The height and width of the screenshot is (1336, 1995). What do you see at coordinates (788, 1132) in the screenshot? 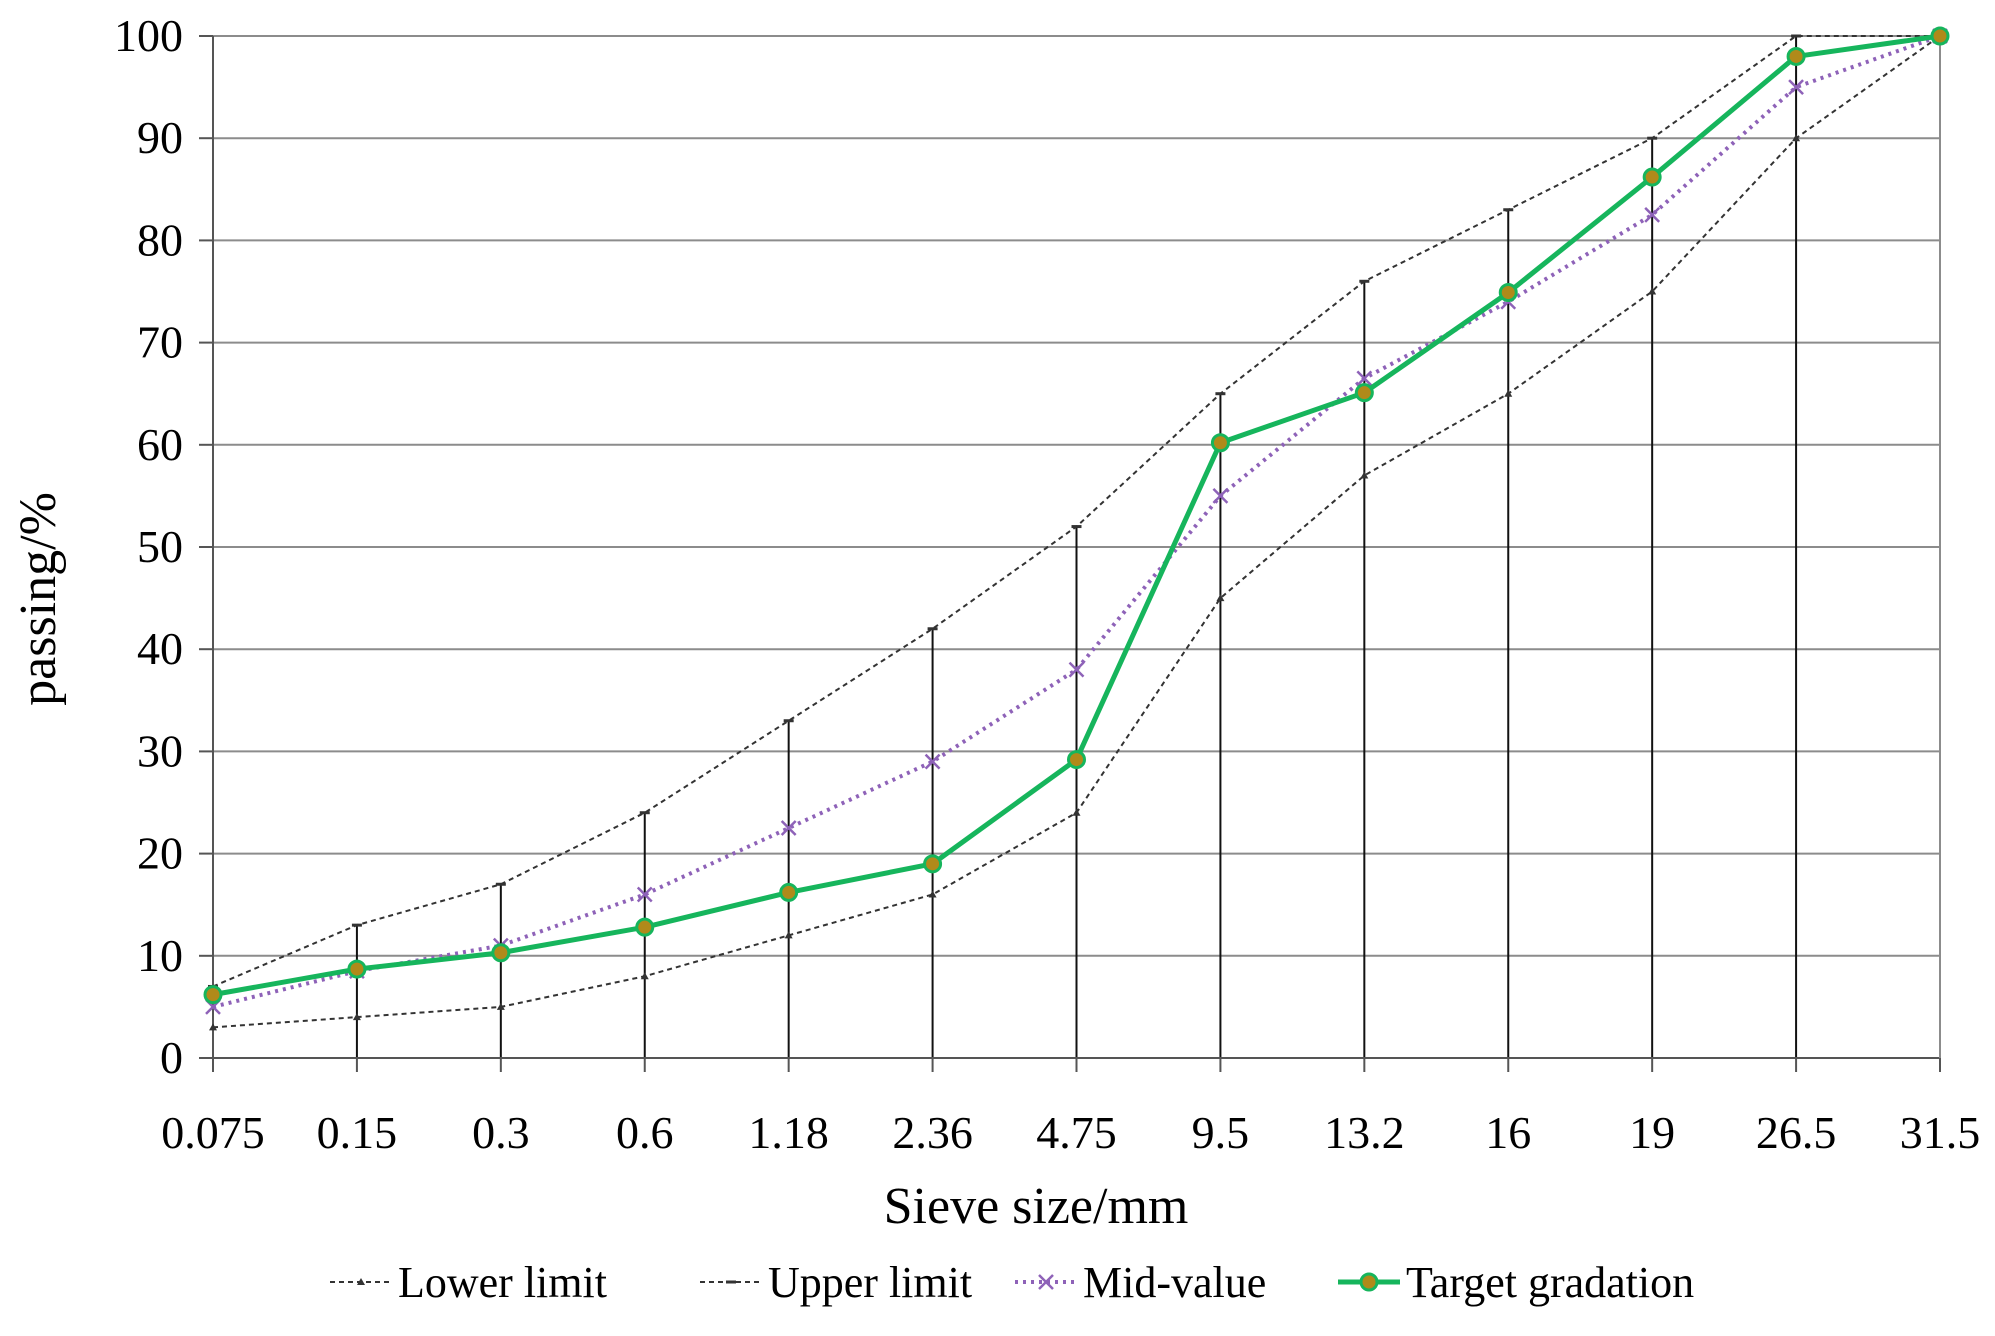
I see `x-tick-label: 1.18` at bounding box center [788, 1132].